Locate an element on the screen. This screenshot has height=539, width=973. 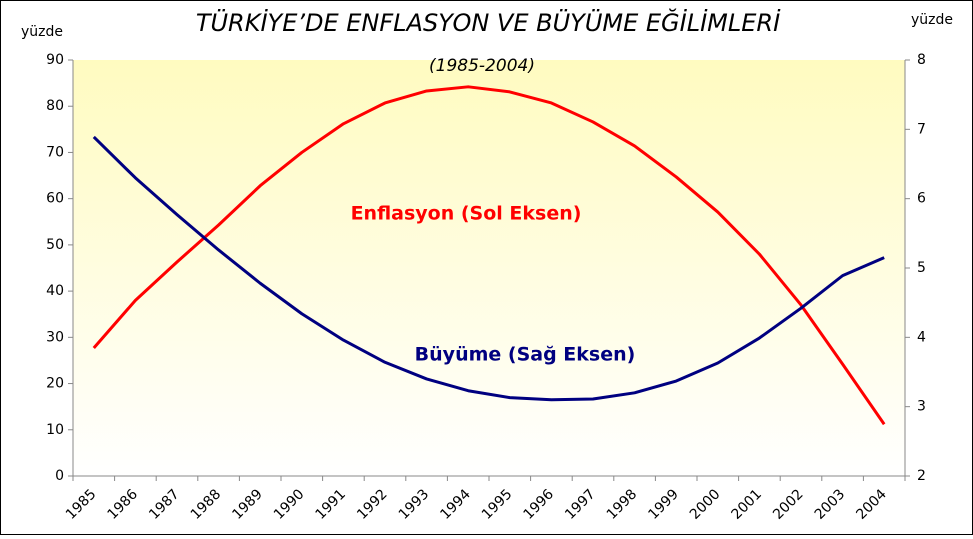
y-tick-label: 0 is located at coordinates (59, 476).